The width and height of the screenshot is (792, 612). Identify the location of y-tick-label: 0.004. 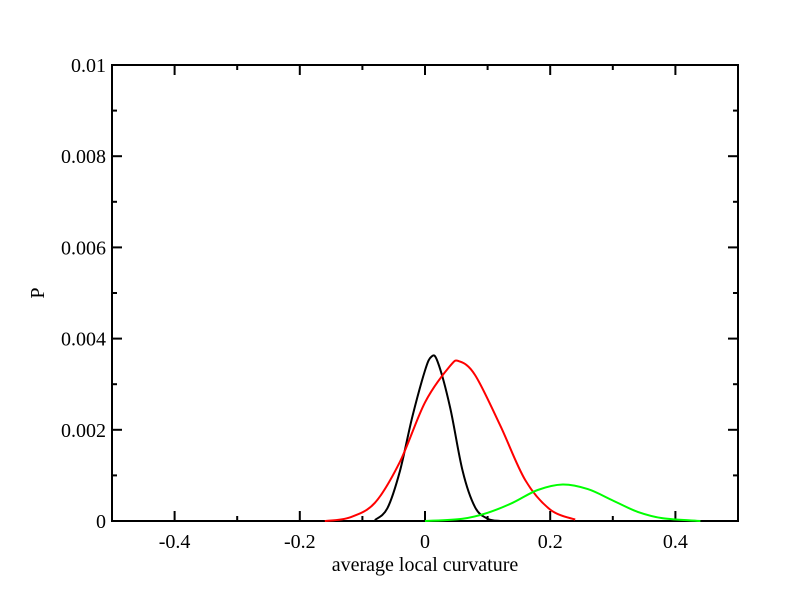
(83, 340).